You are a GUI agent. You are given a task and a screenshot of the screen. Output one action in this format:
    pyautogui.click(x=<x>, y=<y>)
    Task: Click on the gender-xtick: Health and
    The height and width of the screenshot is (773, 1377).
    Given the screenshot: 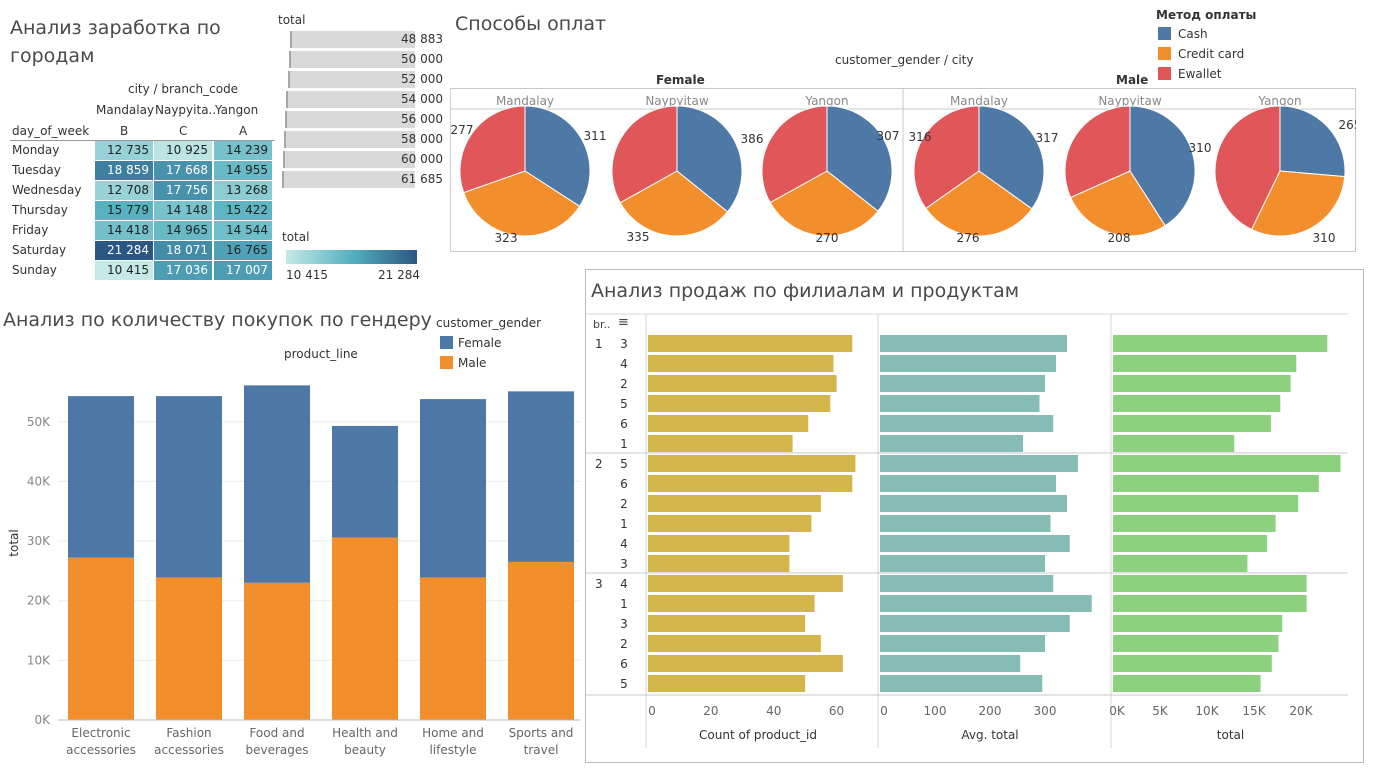 What is the action you would take?
    pyautogui.click(x=365, y=733)
    